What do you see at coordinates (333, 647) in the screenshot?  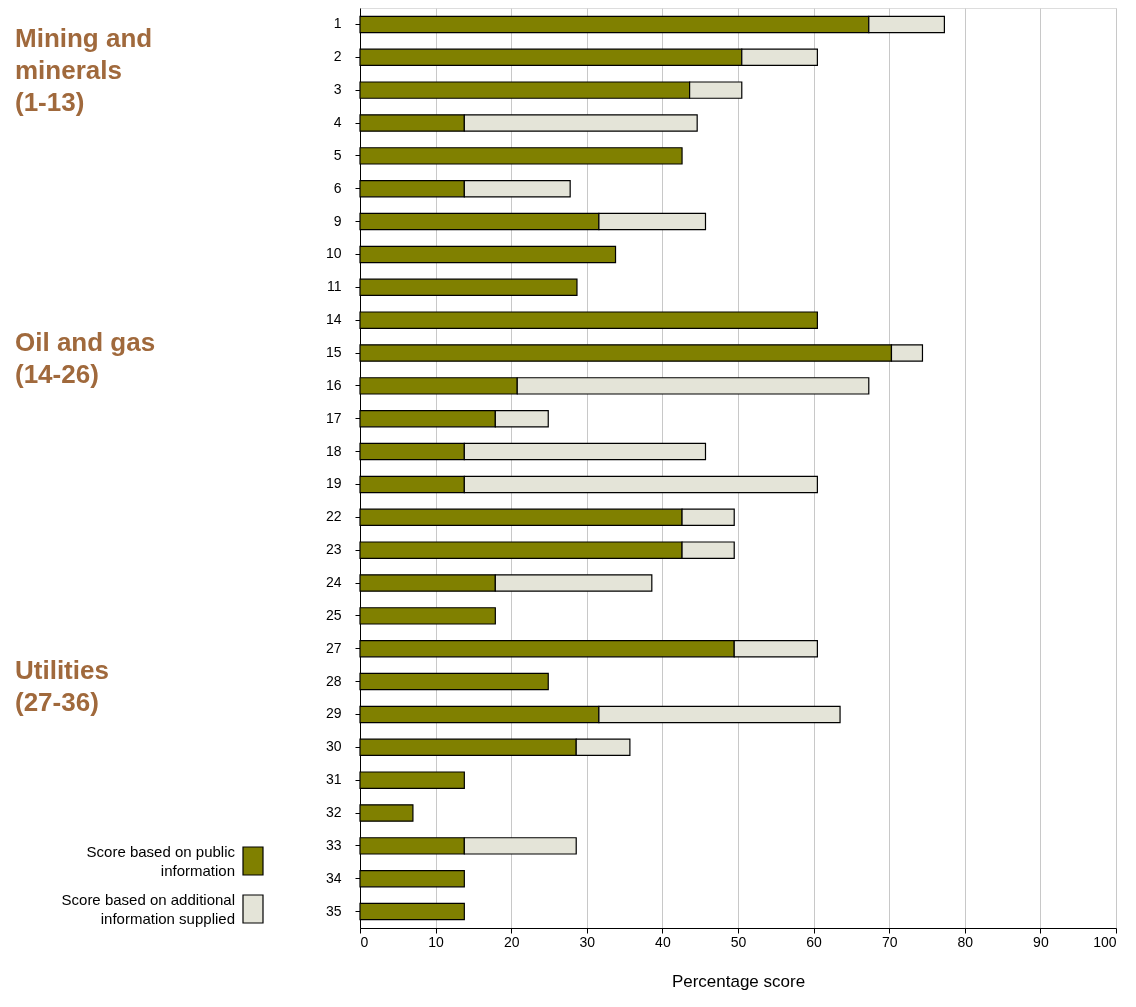 I see `y-tick-label: 27` at bounding box center [333, 647].